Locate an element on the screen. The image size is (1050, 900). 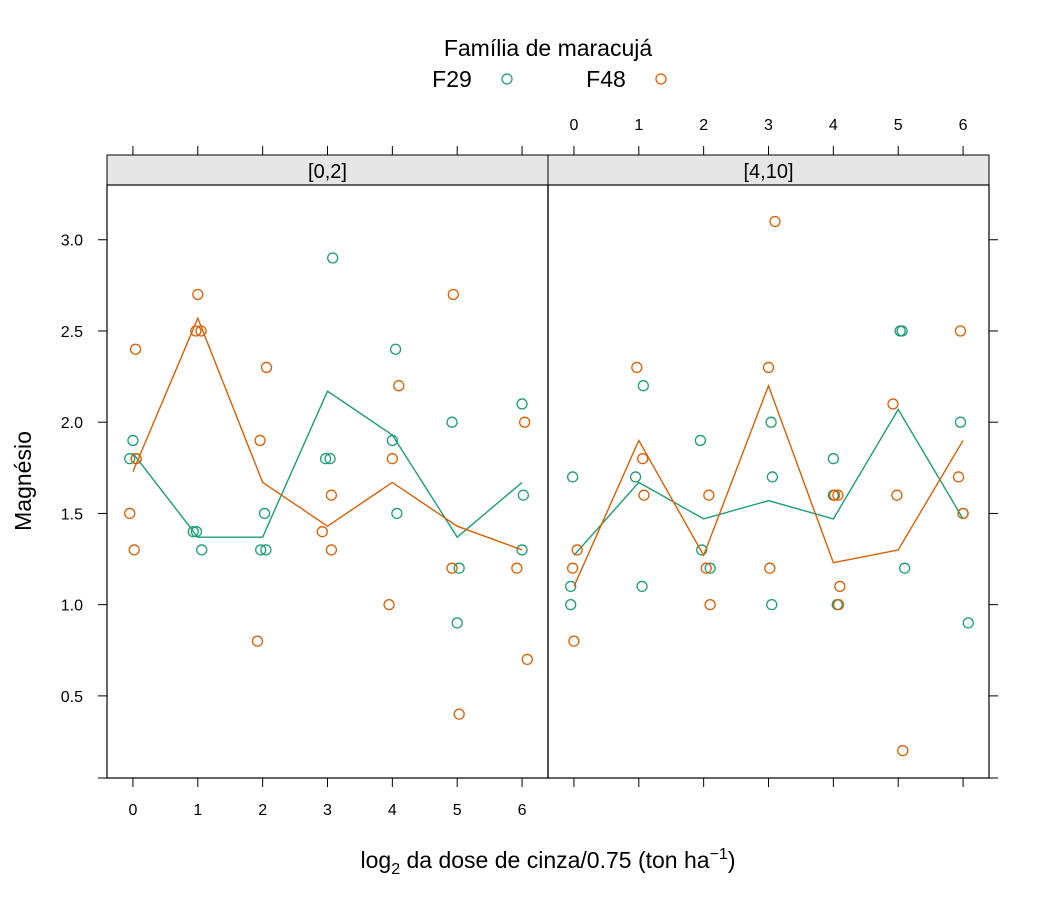
mean-line-f29 is located at coordinates (327, 464).